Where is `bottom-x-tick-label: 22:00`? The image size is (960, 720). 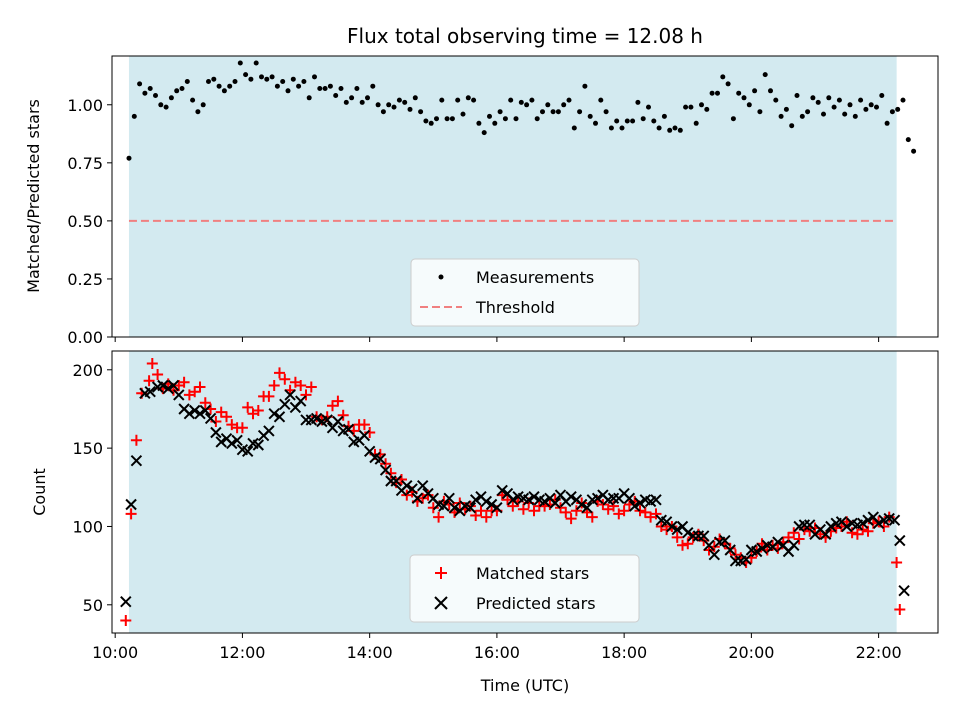 bottom-x-tick-label: 22:00 is located at coordinates (879, 652).